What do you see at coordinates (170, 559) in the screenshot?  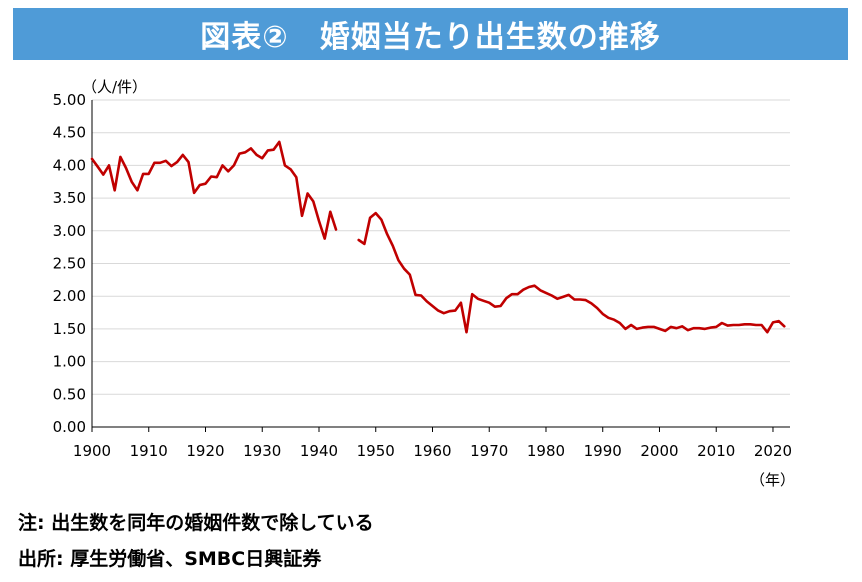 I see `source-note: 出所: 厚生労働省、SMBC日興証券` at bounding box center [170, 559].